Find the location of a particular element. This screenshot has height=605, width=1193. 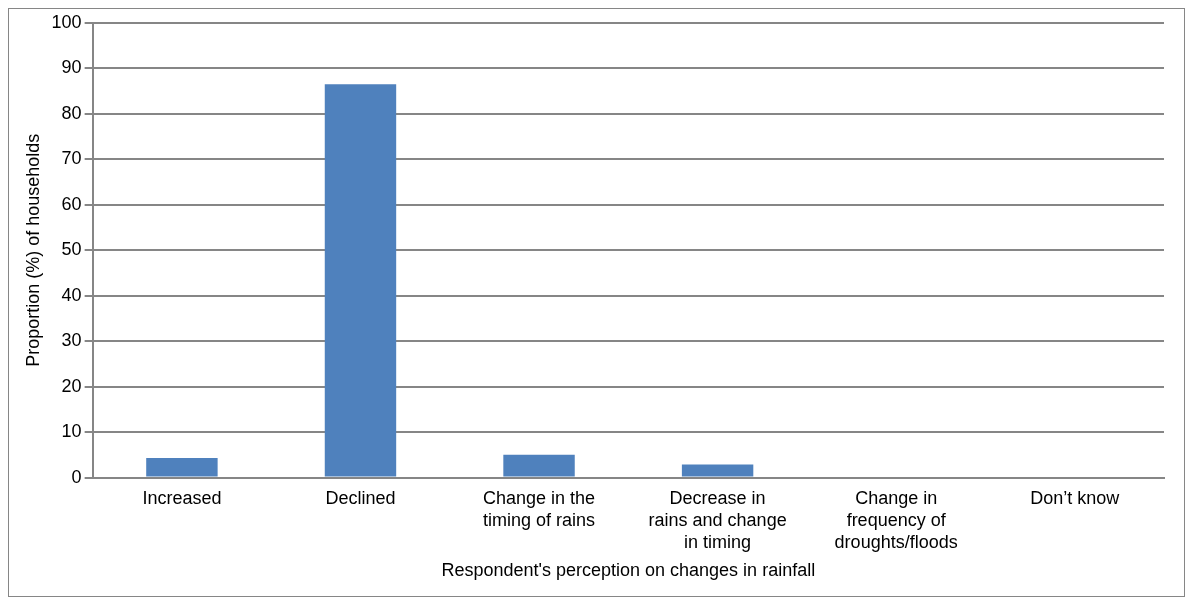

y-tick-label: 100 is located at coordinates (66, 21).